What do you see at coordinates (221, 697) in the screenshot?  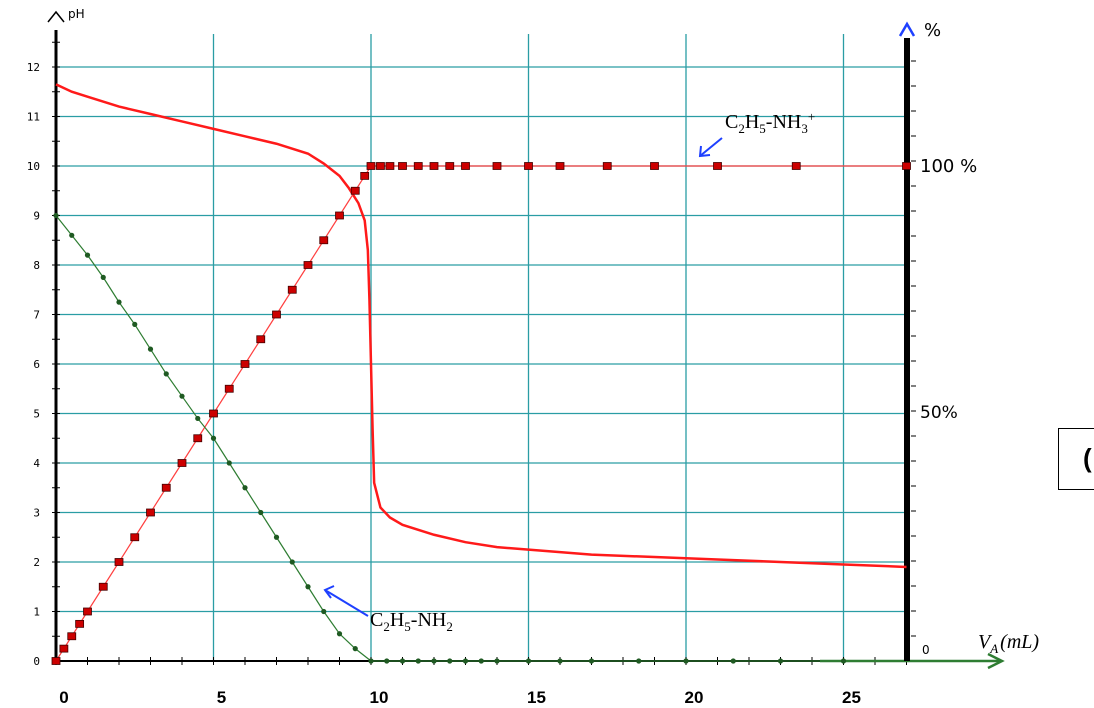 I see `x-tick-label: 5` at bounding box center [221, 697].